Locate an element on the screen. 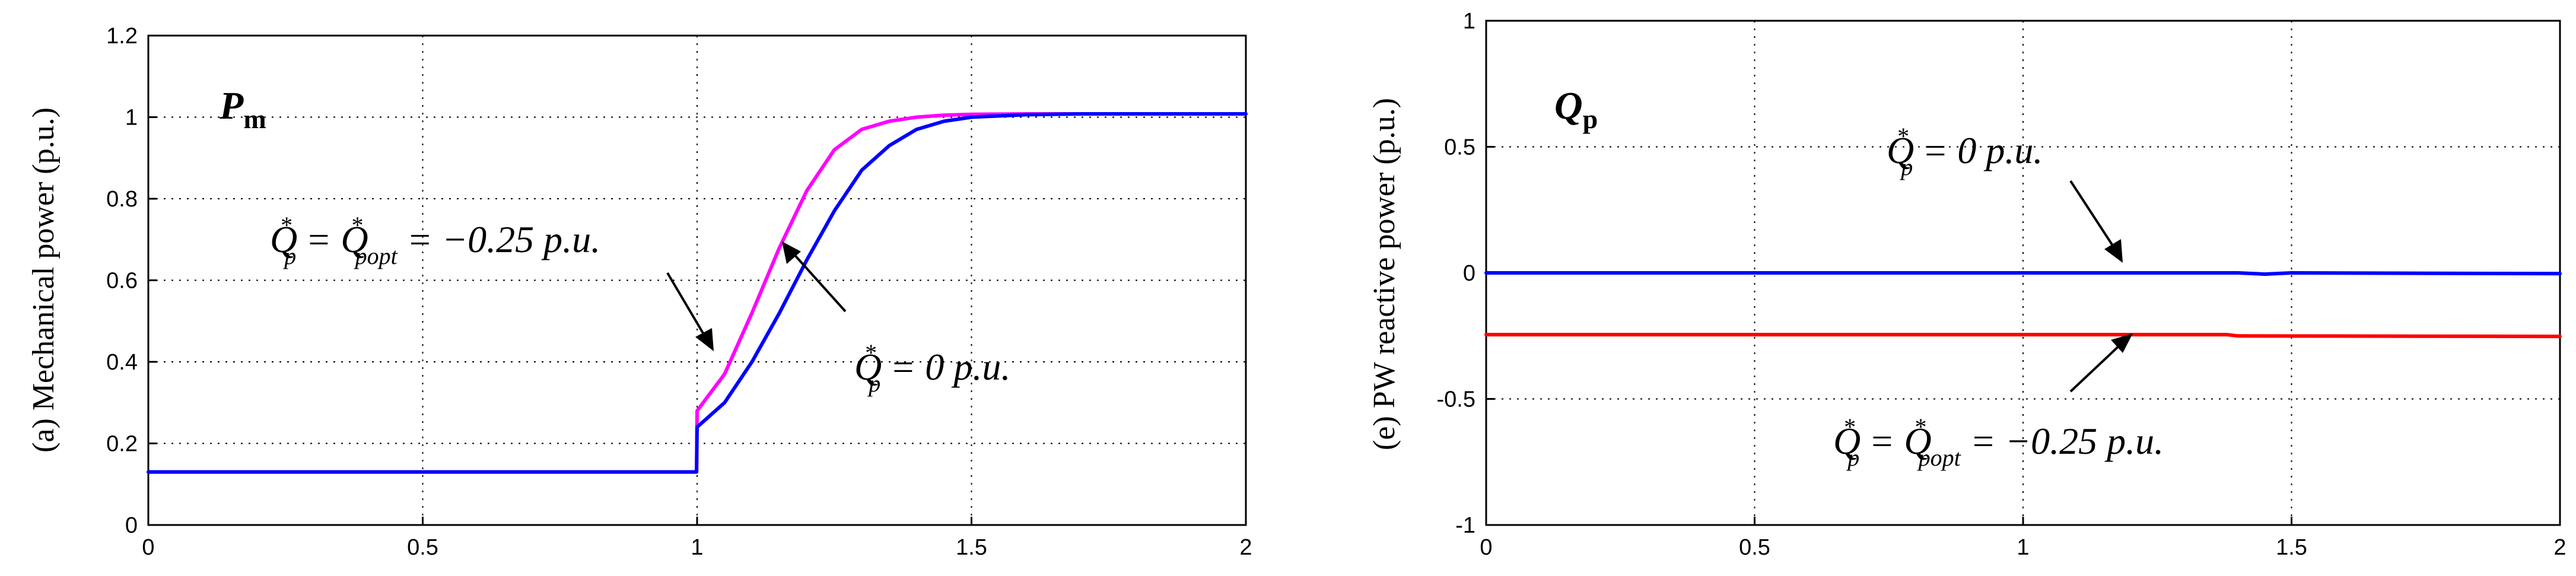 Image resolution: width=2576 pixels, height=576 pixels. y-tick-label: 0.4 is located at coordinates (122, 362).